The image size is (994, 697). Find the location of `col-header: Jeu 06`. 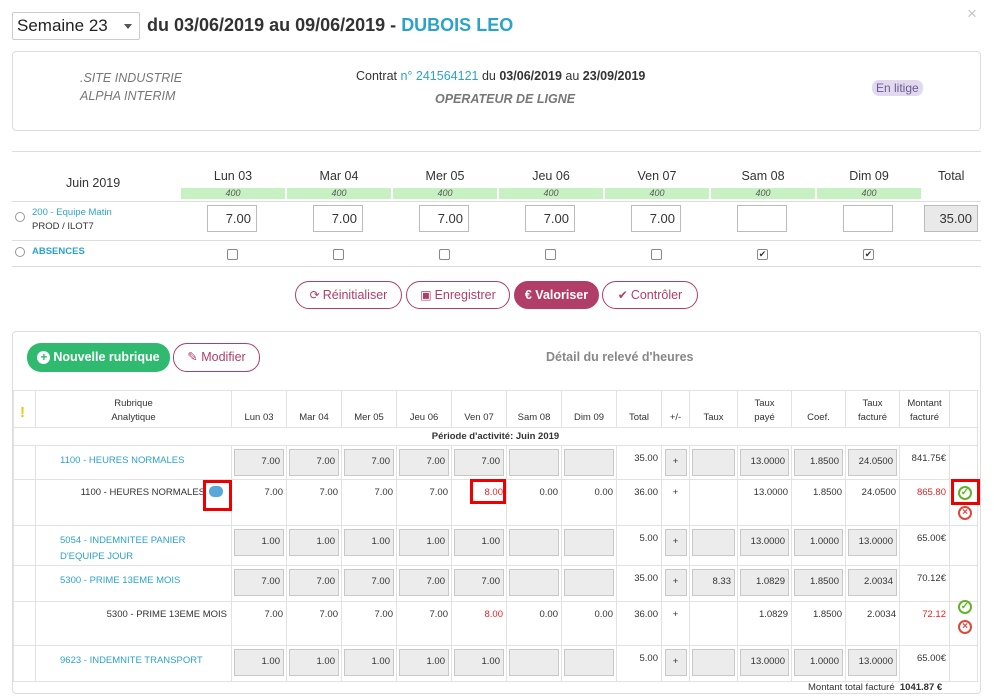

col-header: Jeu 06 is located at coordinates (424, 409).